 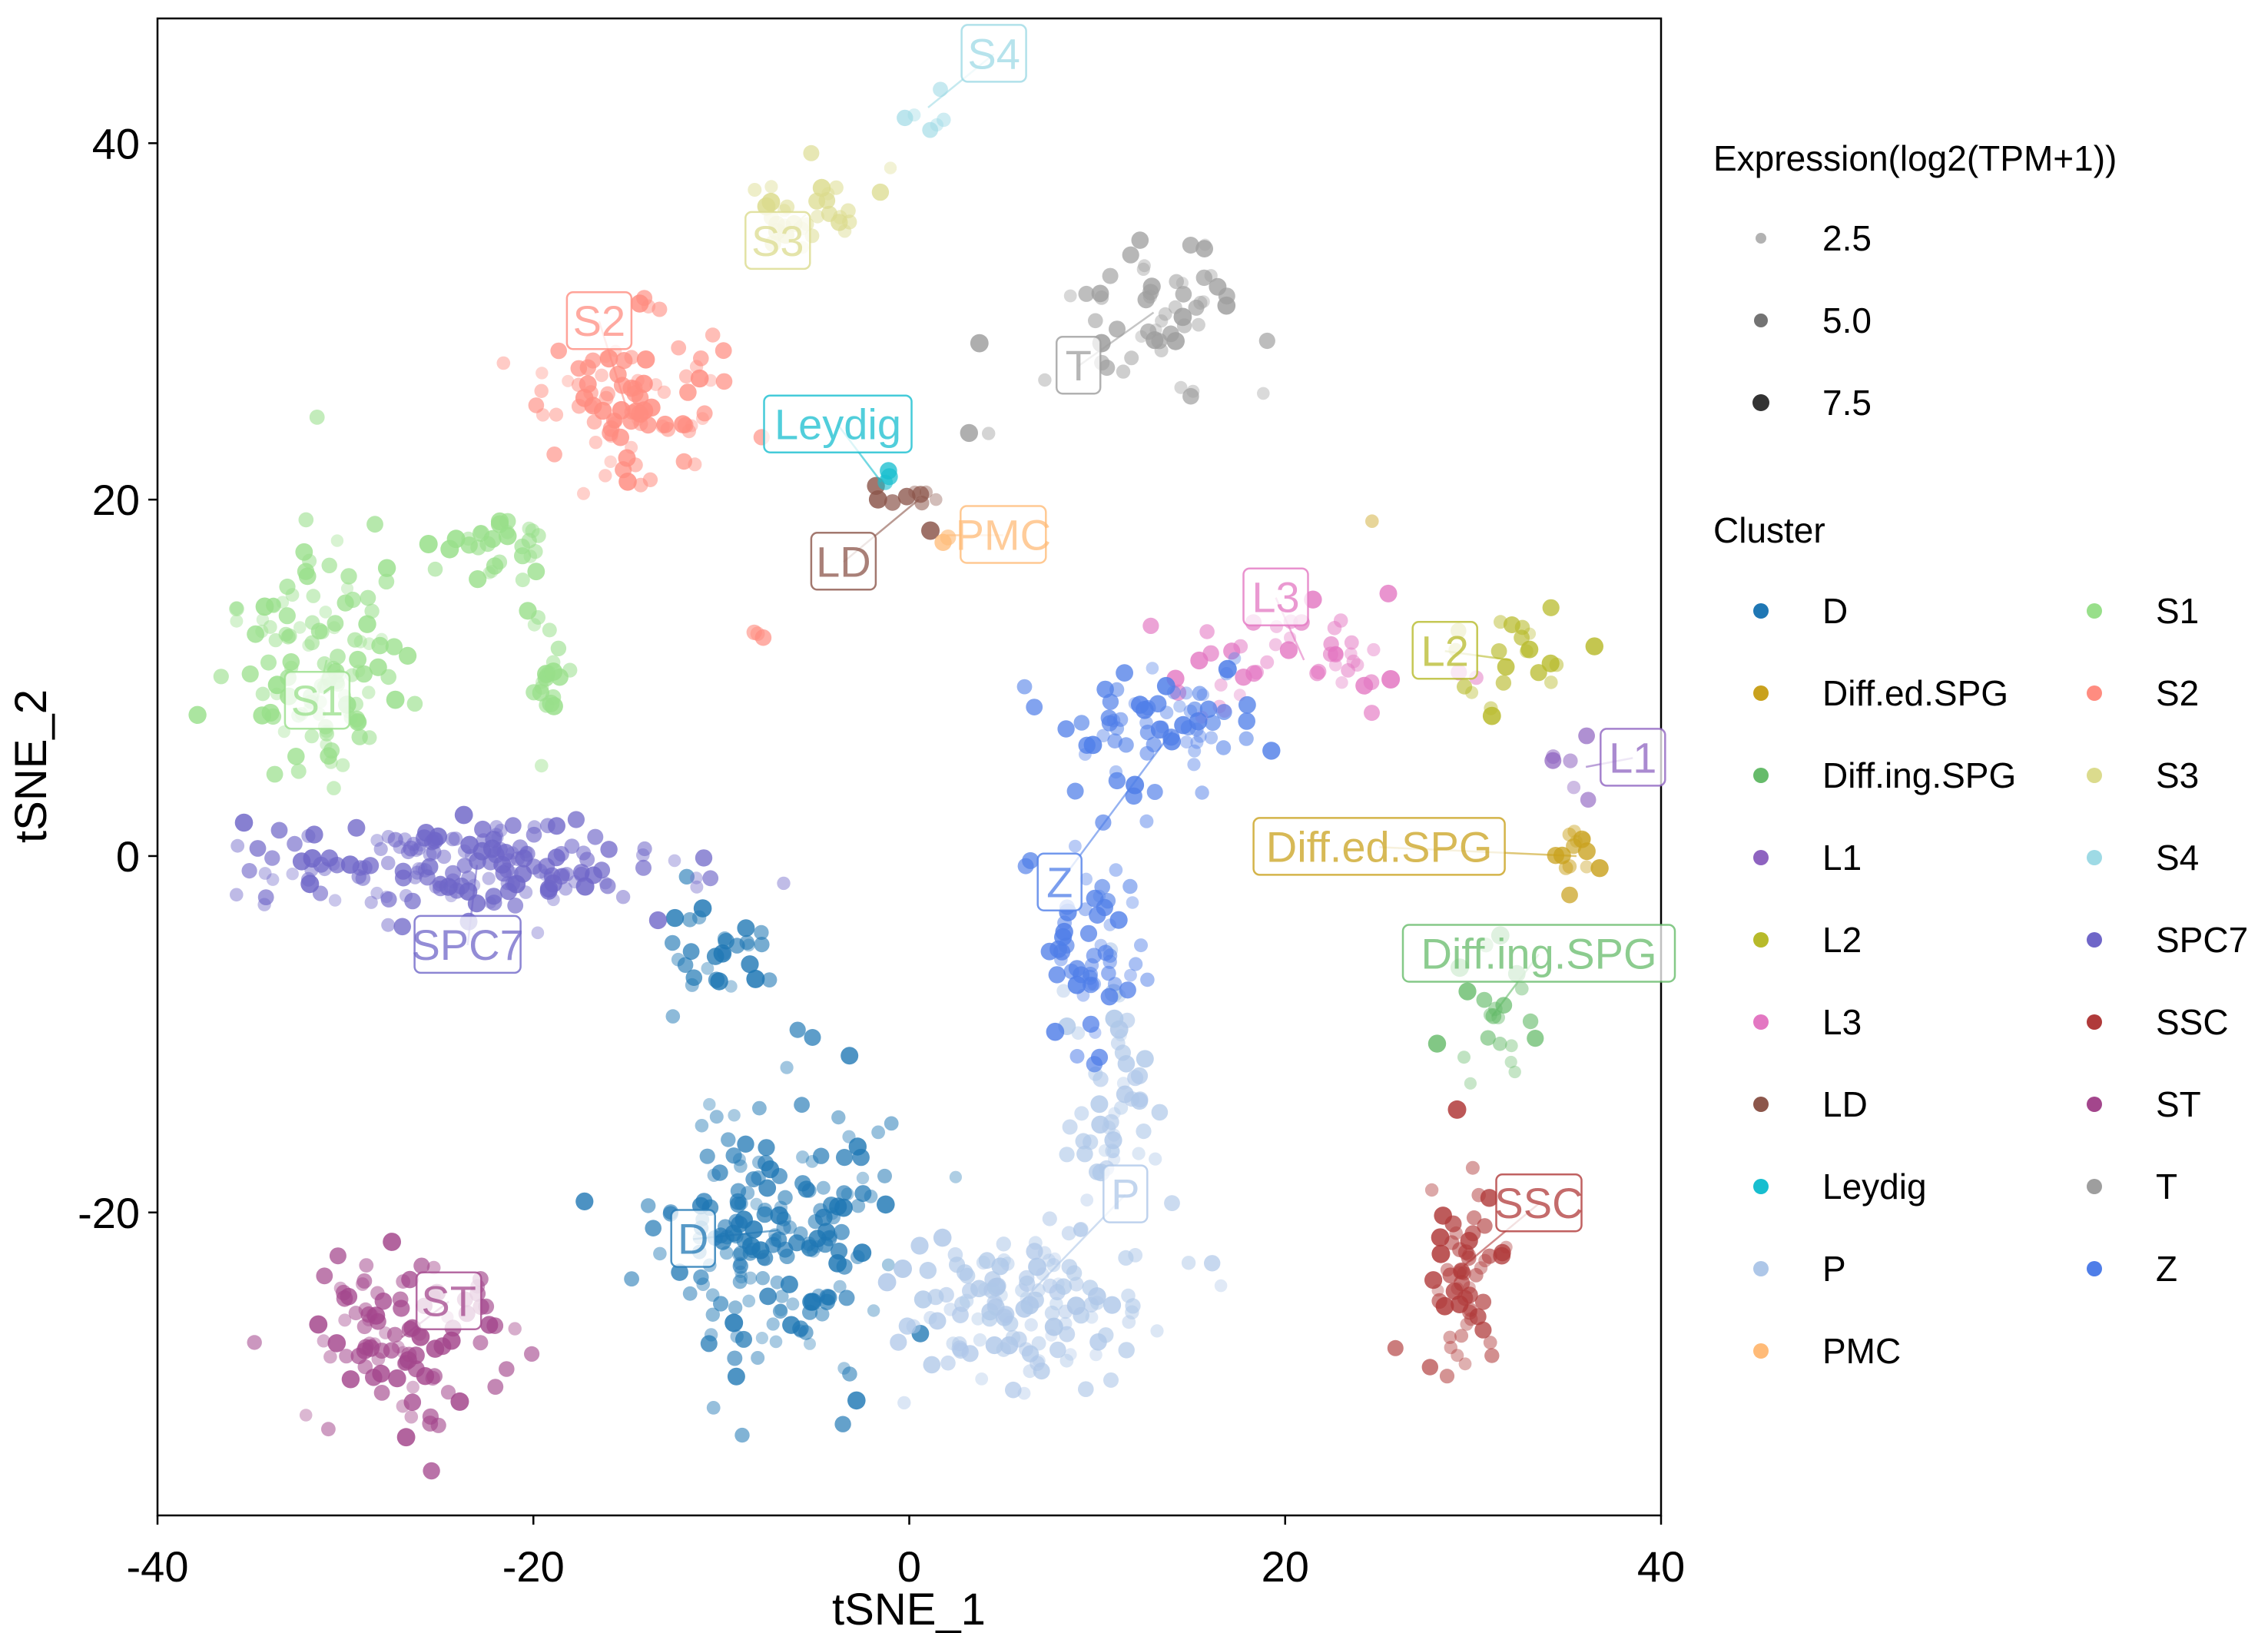 What do you see at coordinates (837, 424) in the screenshot?
I see `cluster-label-leydig: Leydig` at bounding box center [837, 424].